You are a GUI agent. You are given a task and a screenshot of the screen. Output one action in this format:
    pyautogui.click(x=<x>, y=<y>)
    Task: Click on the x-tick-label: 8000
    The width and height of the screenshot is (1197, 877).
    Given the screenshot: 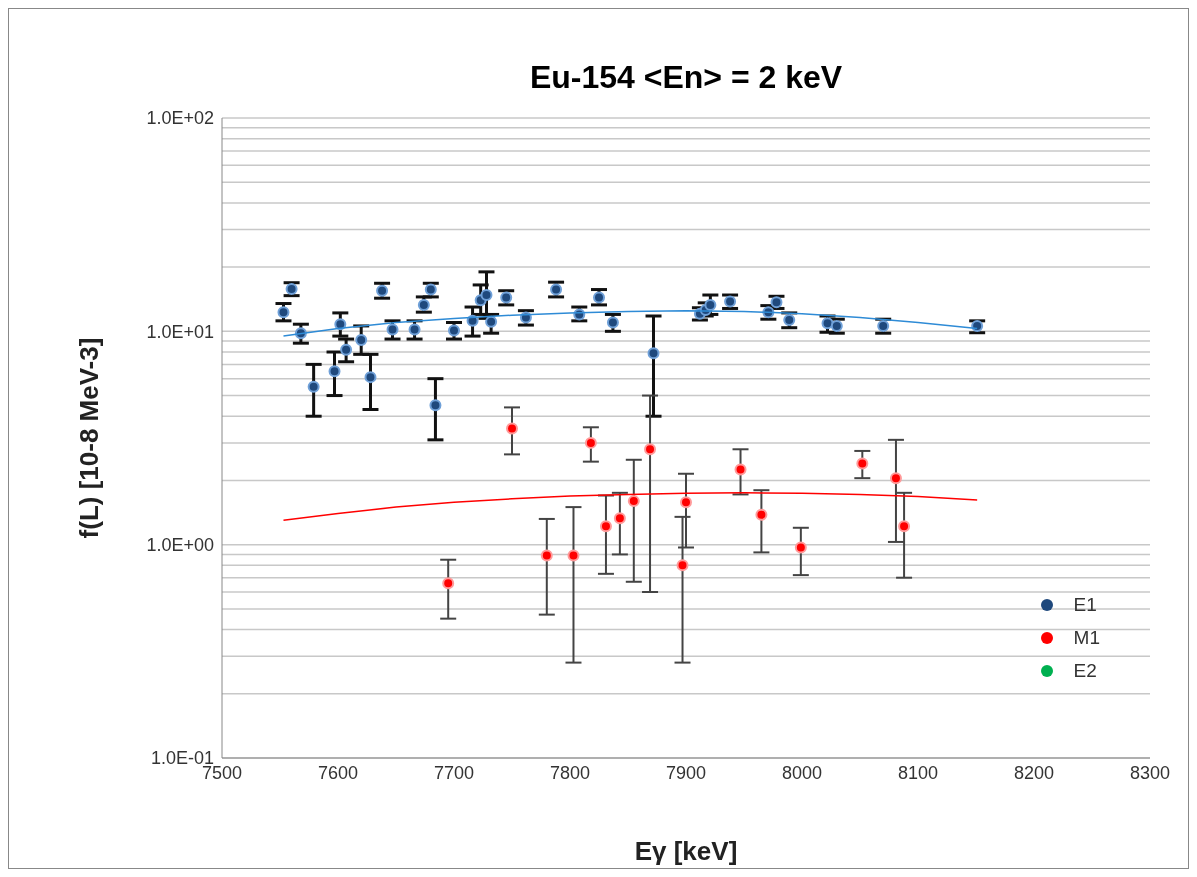 What is the action you would take?
    pyautogui.click(x=802, y=772)
    